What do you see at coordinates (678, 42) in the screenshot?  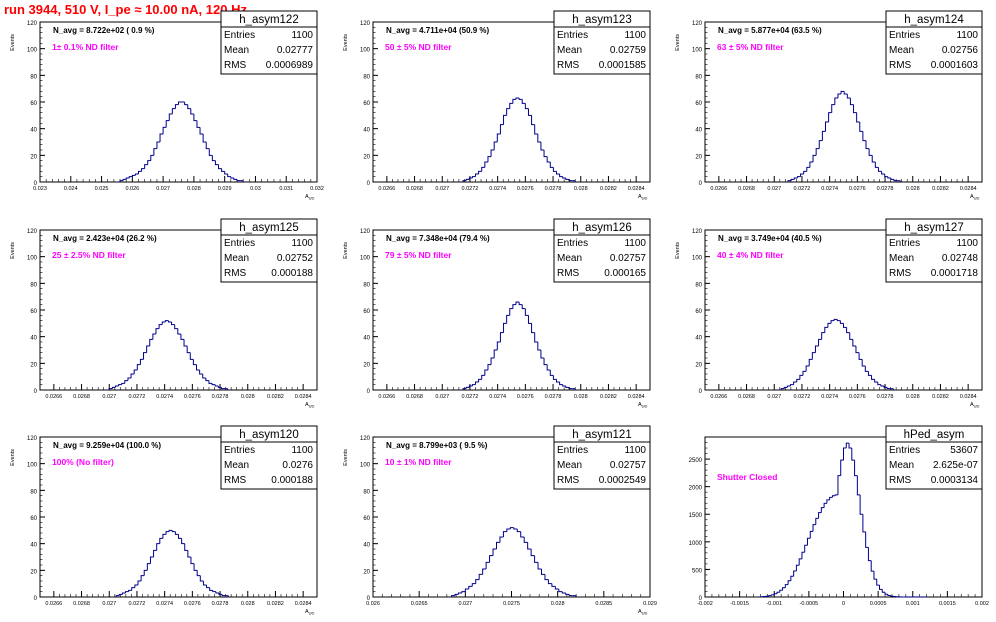 I see `y-axis-title: Events` at bounding box center [678, 42].